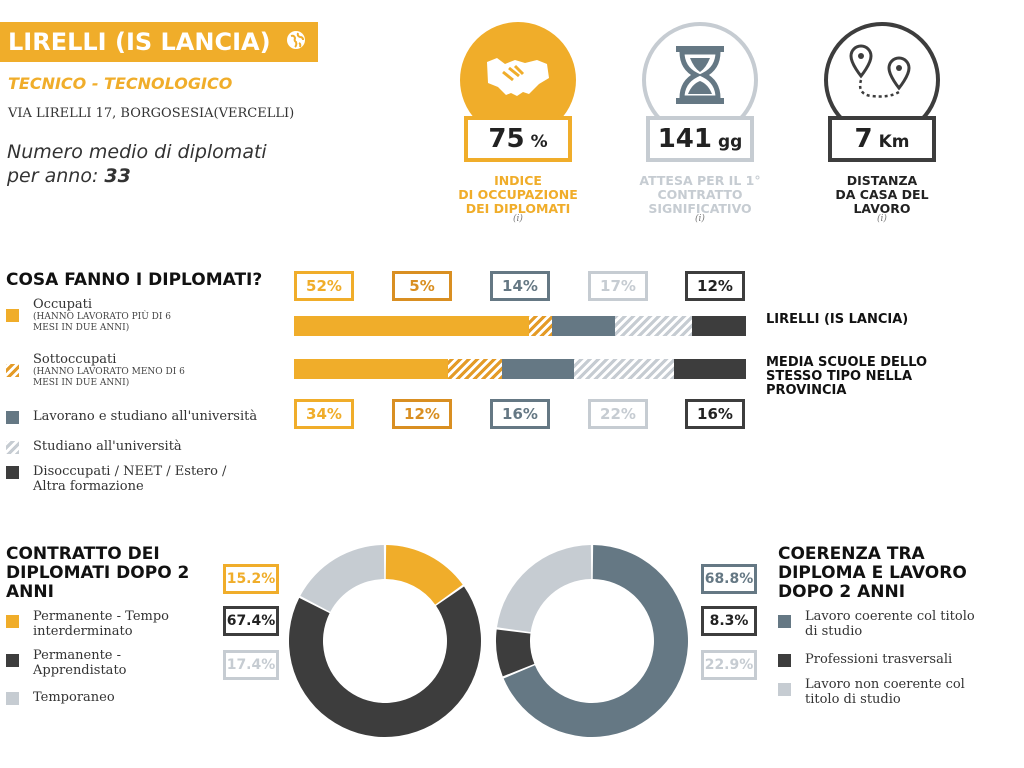 This screenshot has width=1024, height=768. I want to click on legend-sublabel: (HANNO LAVORATO MENO DI 6, so click(109, 372).